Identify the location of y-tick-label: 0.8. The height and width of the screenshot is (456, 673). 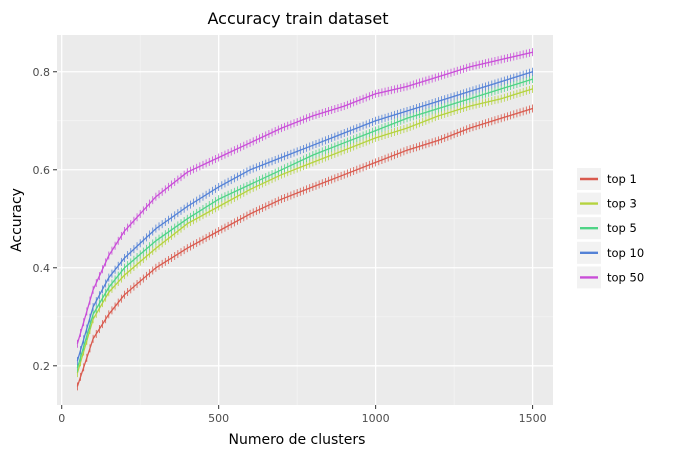
(42, 72).